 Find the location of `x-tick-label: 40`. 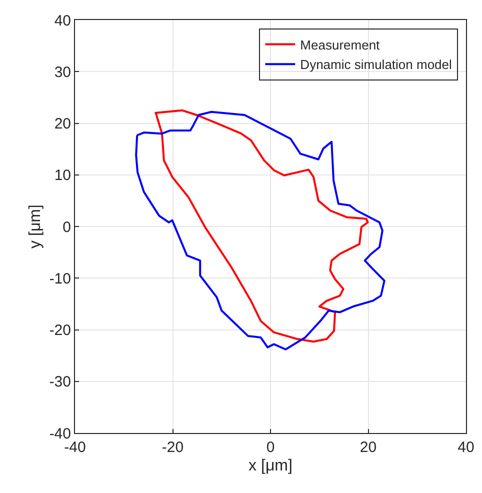

x-tick-label: 40 is located at coordinates (466, 447).